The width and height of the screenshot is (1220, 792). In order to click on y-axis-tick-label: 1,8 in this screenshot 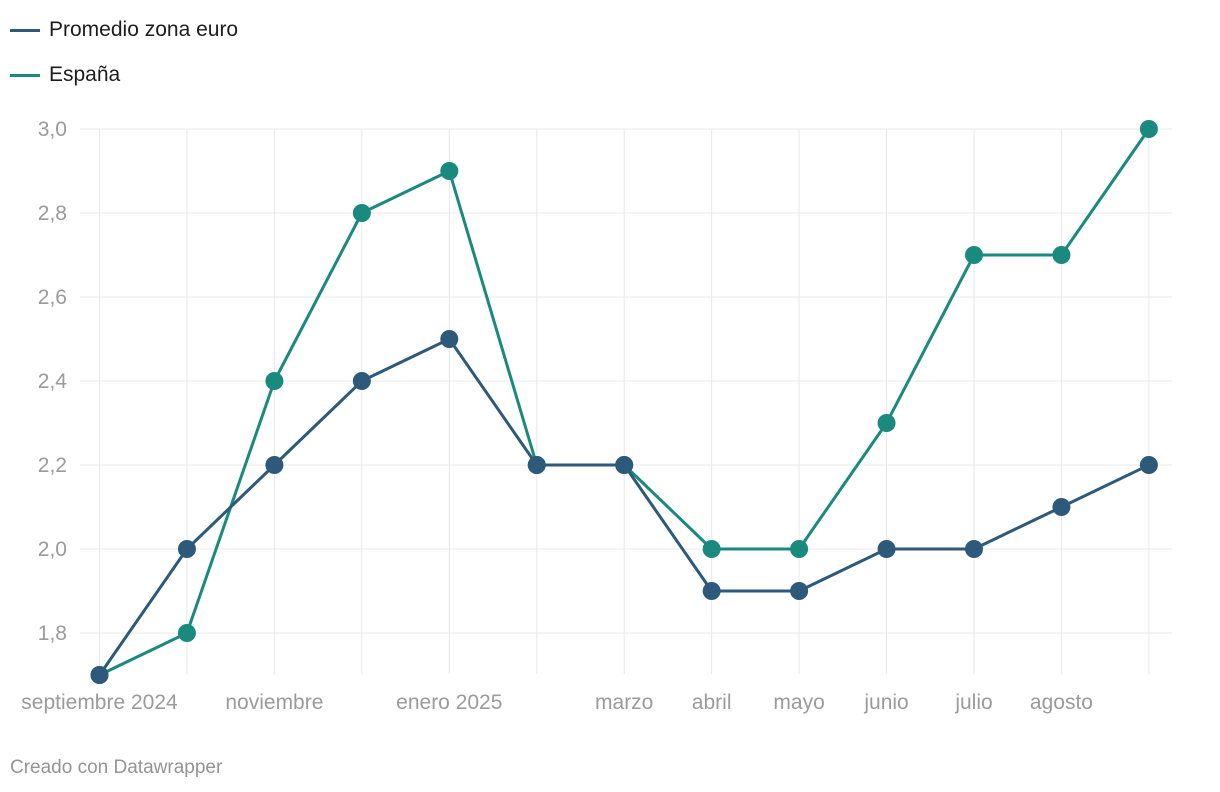, I will do `click(52, 633)`.